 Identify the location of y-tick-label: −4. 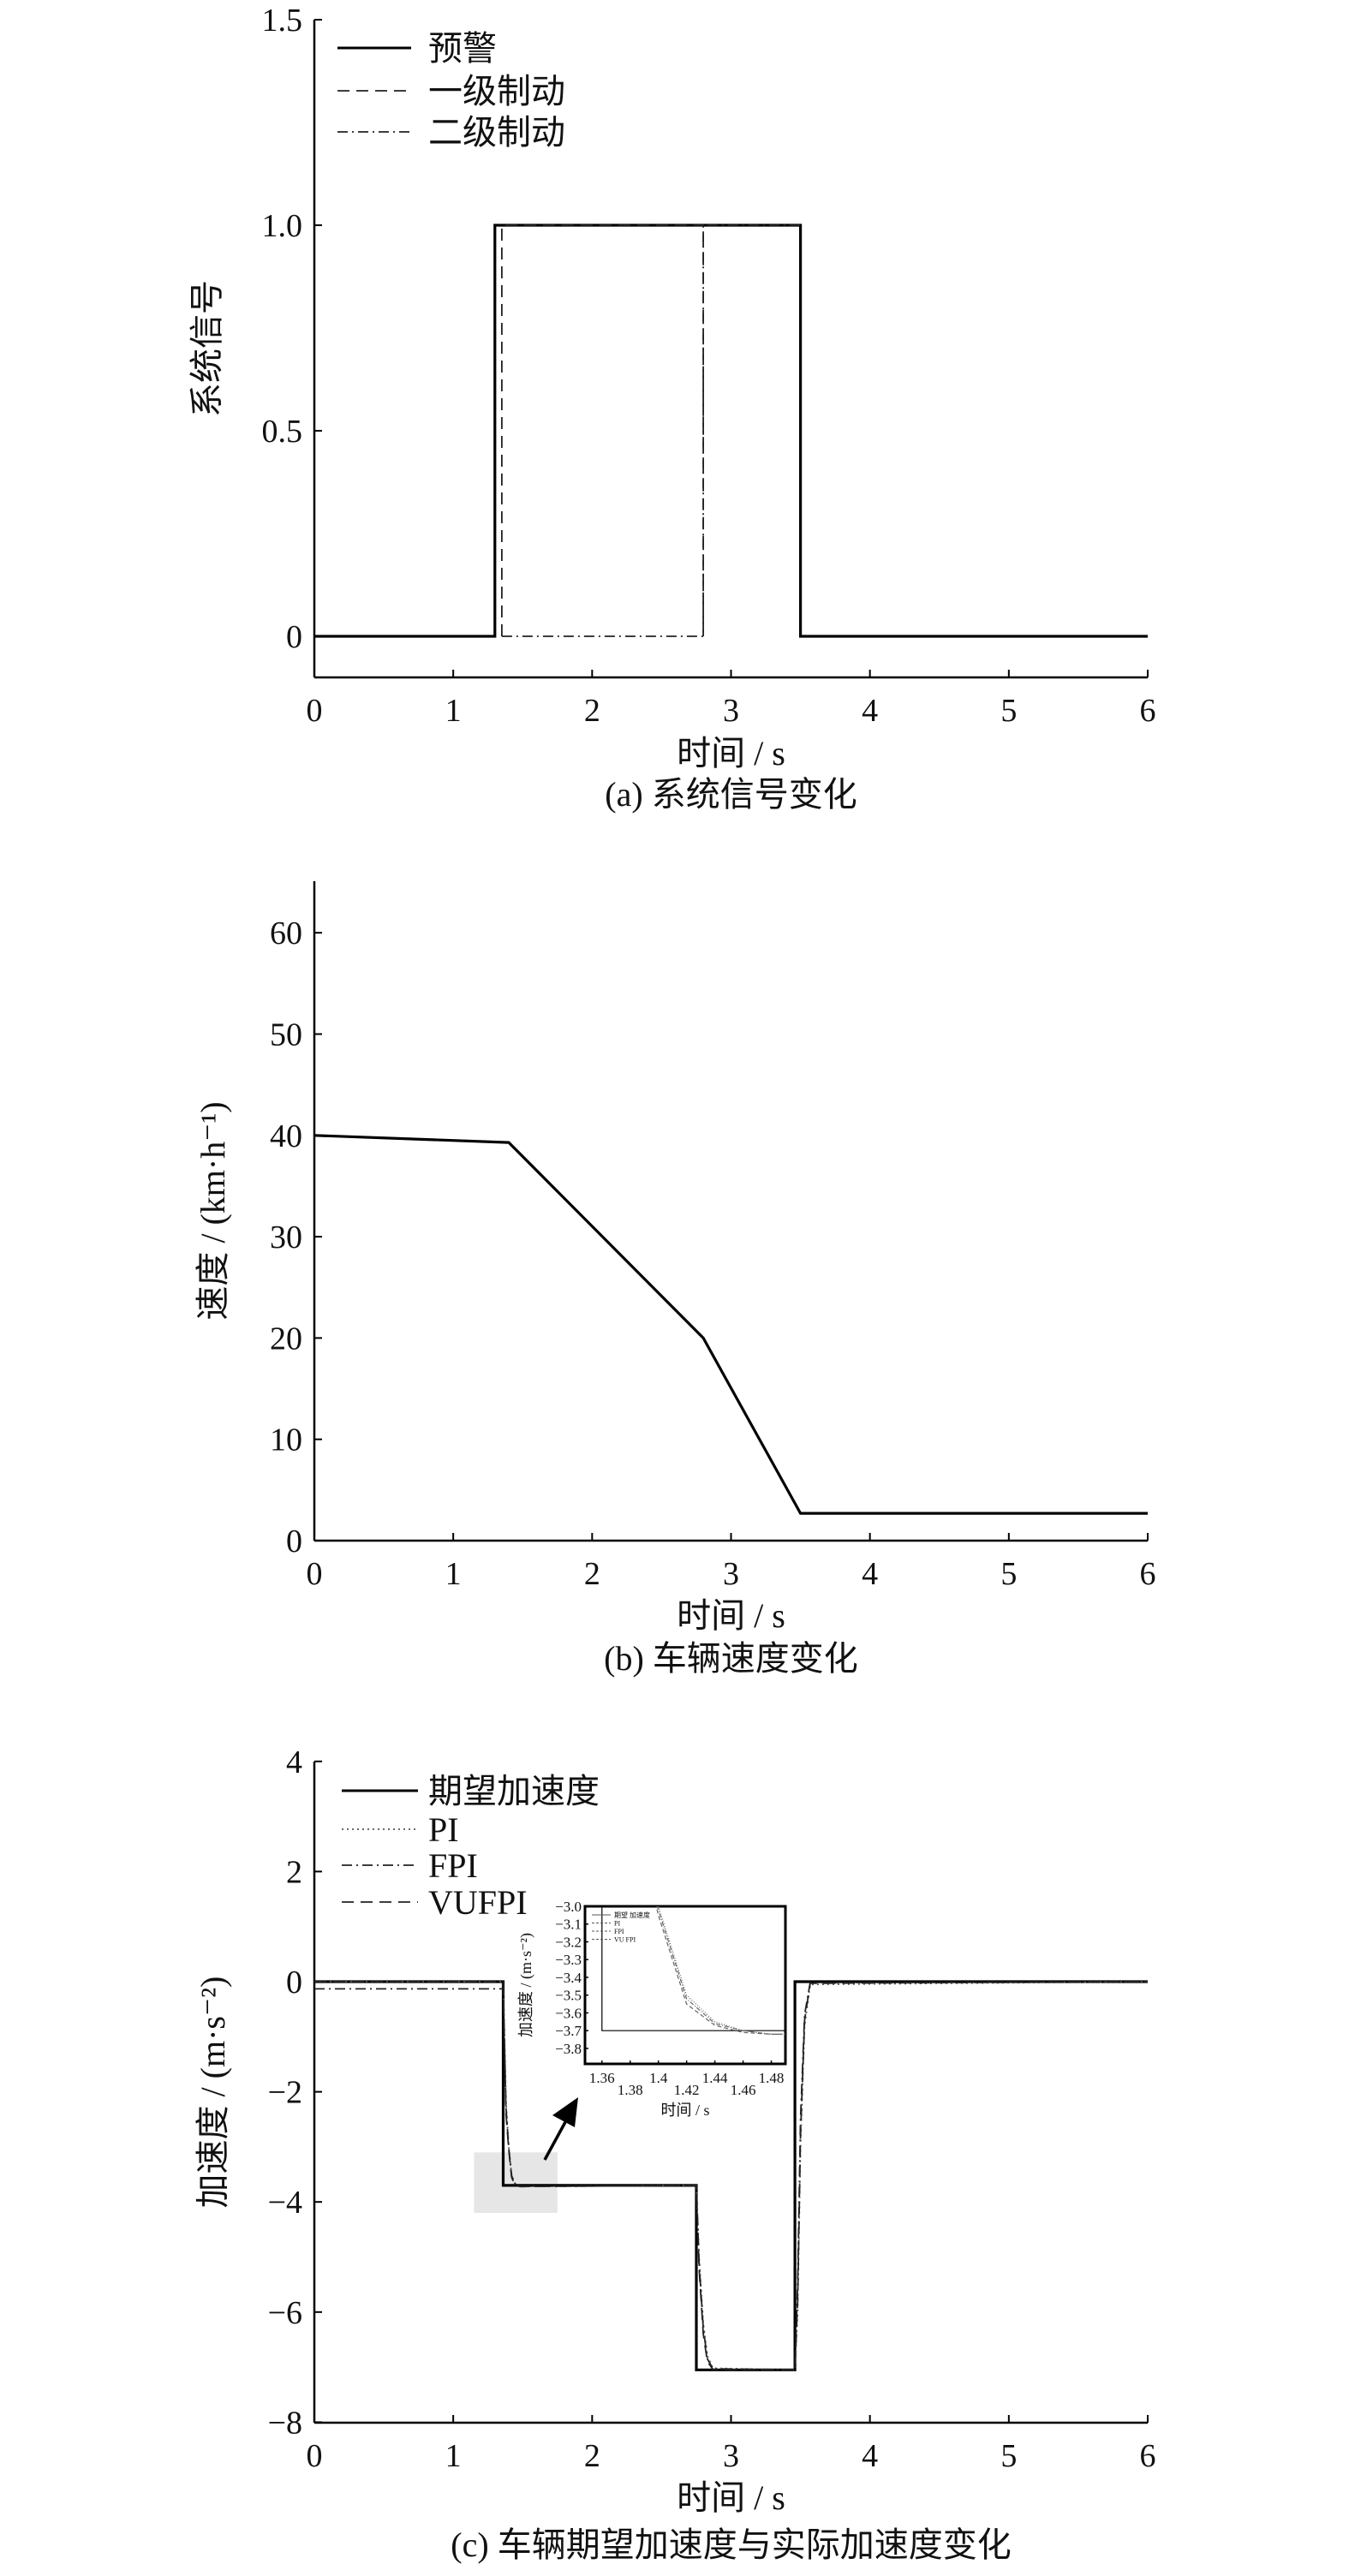
(285, 2203).